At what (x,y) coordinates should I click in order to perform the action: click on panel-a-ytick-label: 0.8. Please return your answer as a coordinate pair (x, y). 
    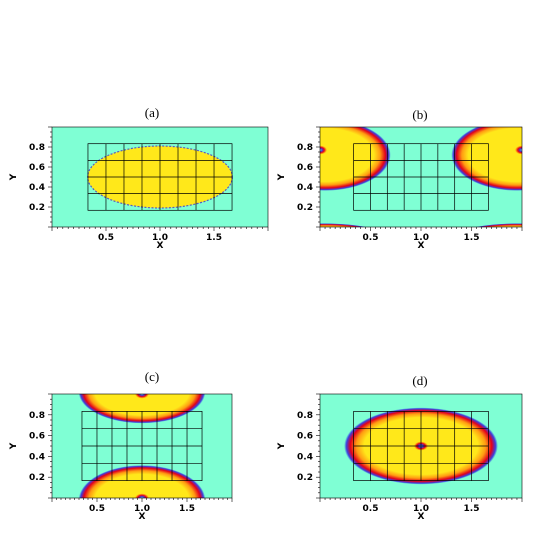
    Looking at the image, I should click on (37, 148).